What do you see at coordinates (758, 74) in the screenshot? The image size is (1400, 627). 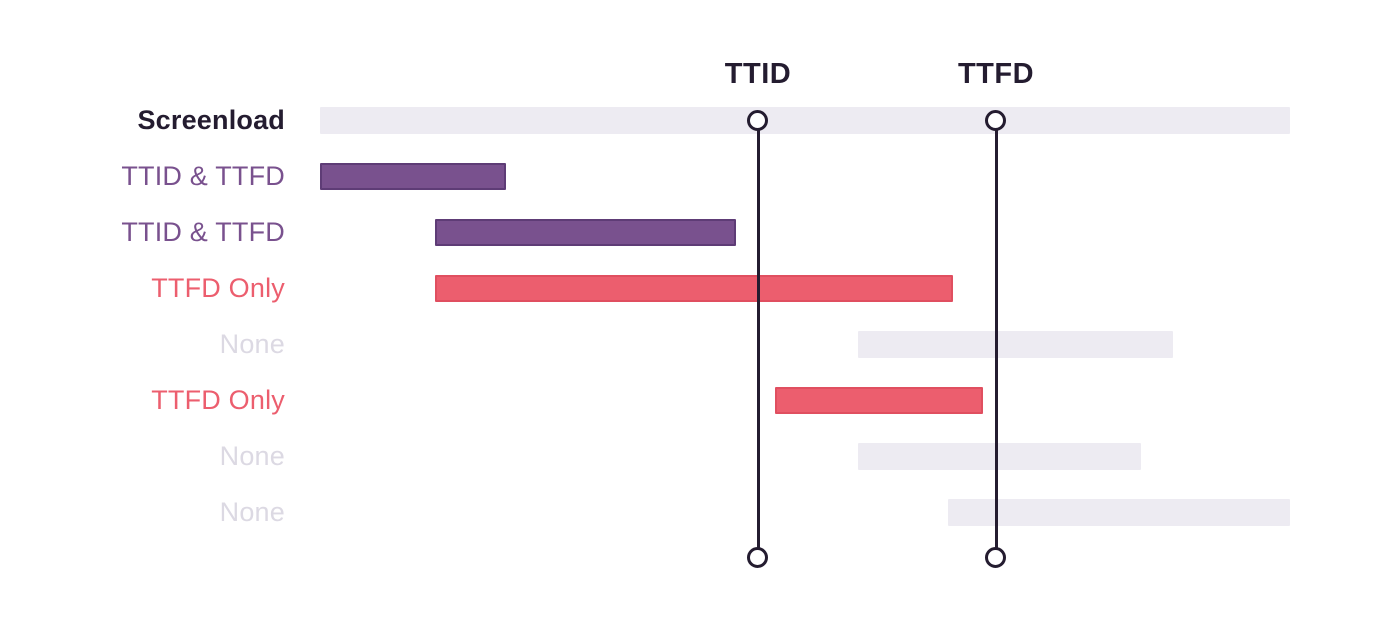 I see `ttid-marker-label: TTID` at bounding box center [758, 74].